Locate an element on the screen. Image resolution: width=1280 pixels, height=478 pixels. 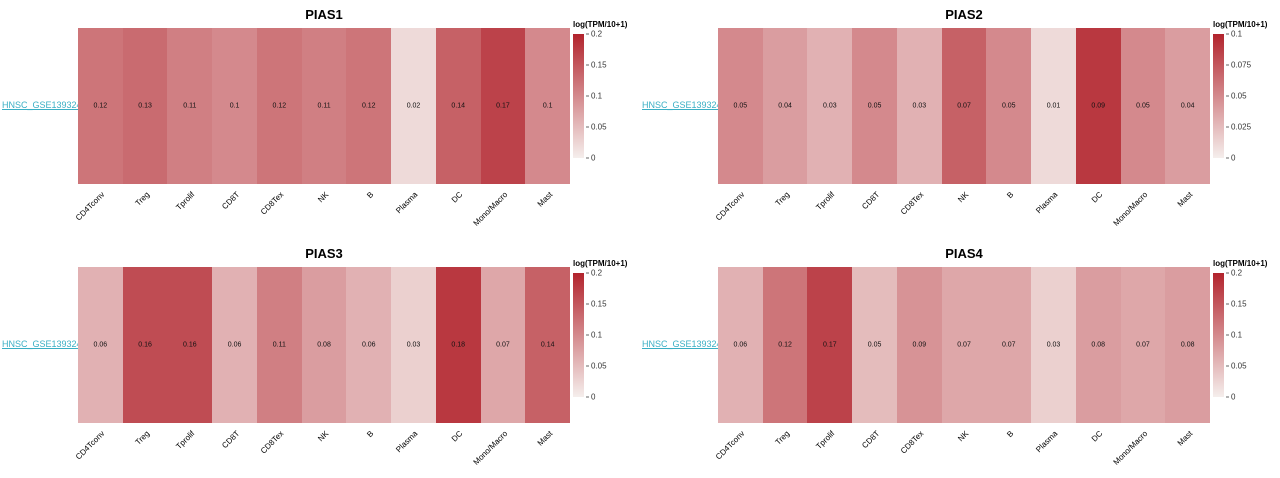
heatmap-cell: 0.14 is located at coordinates (458, 106).